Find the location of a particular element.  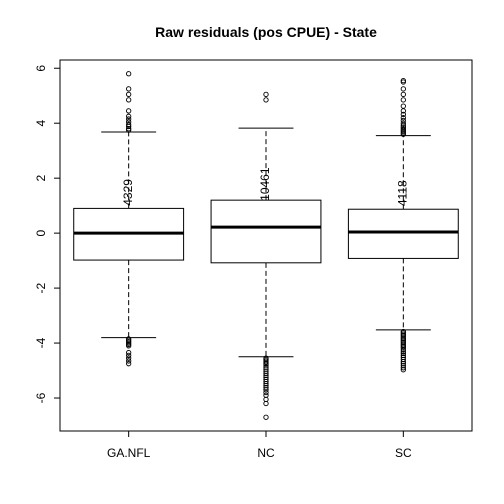

chart-title: Raw residuals (pos CPUE) - State is located at coordinates (266, 32).